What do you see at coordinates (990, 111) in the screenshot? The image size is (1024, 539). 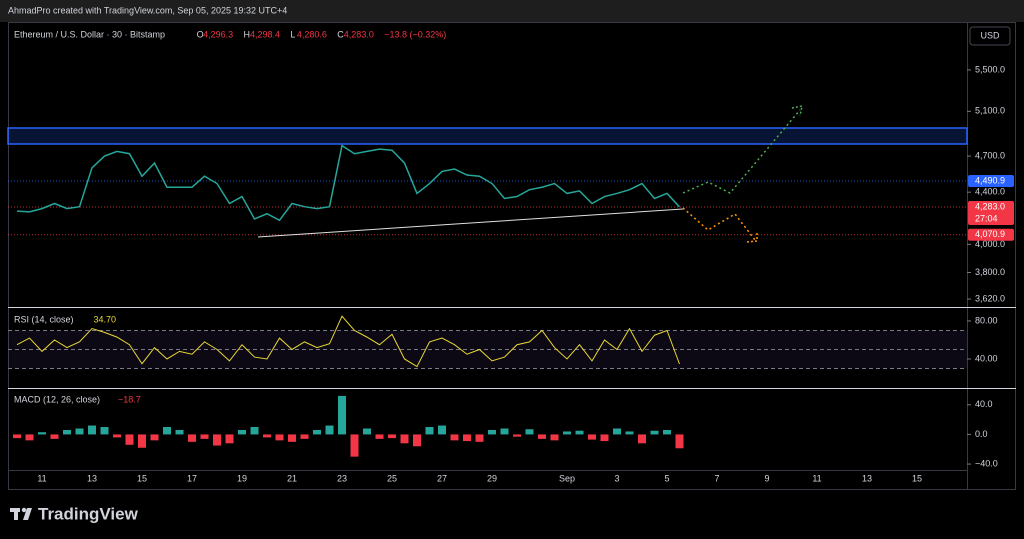 I see `y-tick-label: 5,100.0` at bounding box center [990, 111].